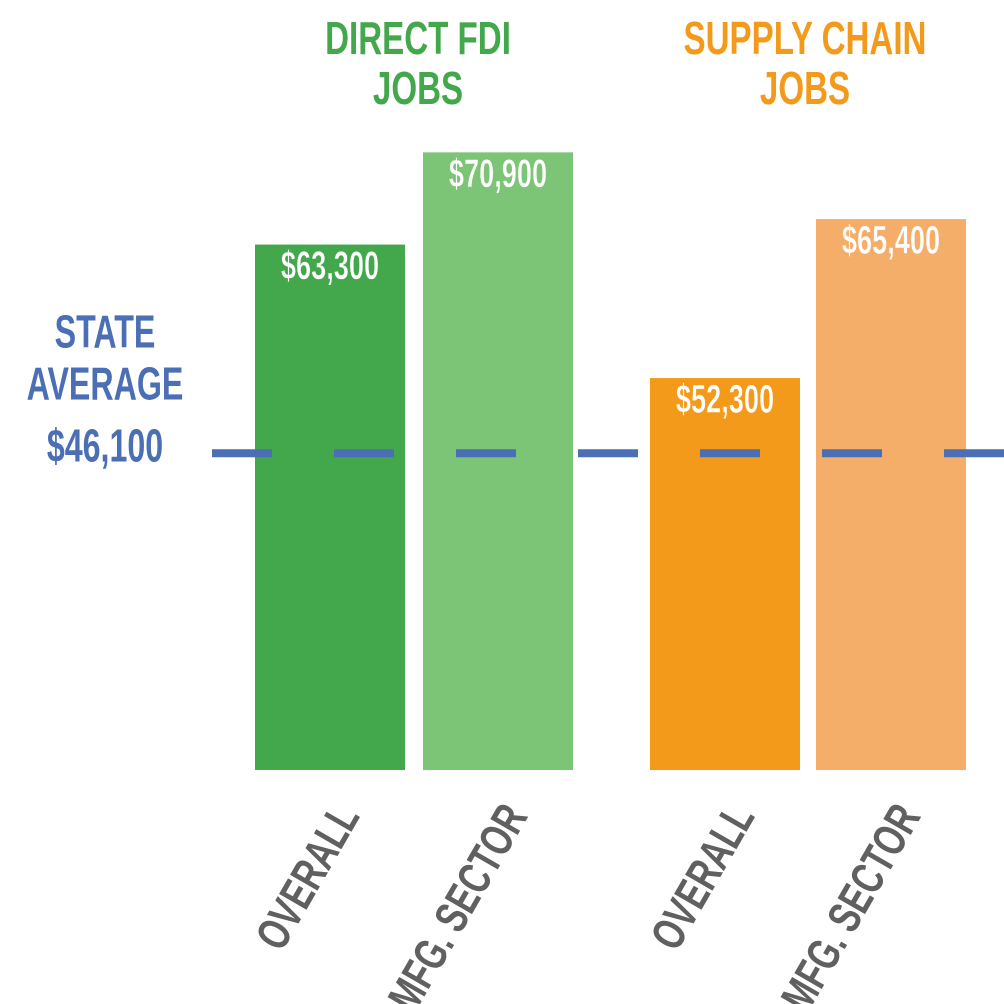 This screenshot has height=1004, width=1004. What do you see at coordinates (805, 39) in the screenshot?
I see `group-title: SUPPLY CHAIN` at bounding box center [805, 39].